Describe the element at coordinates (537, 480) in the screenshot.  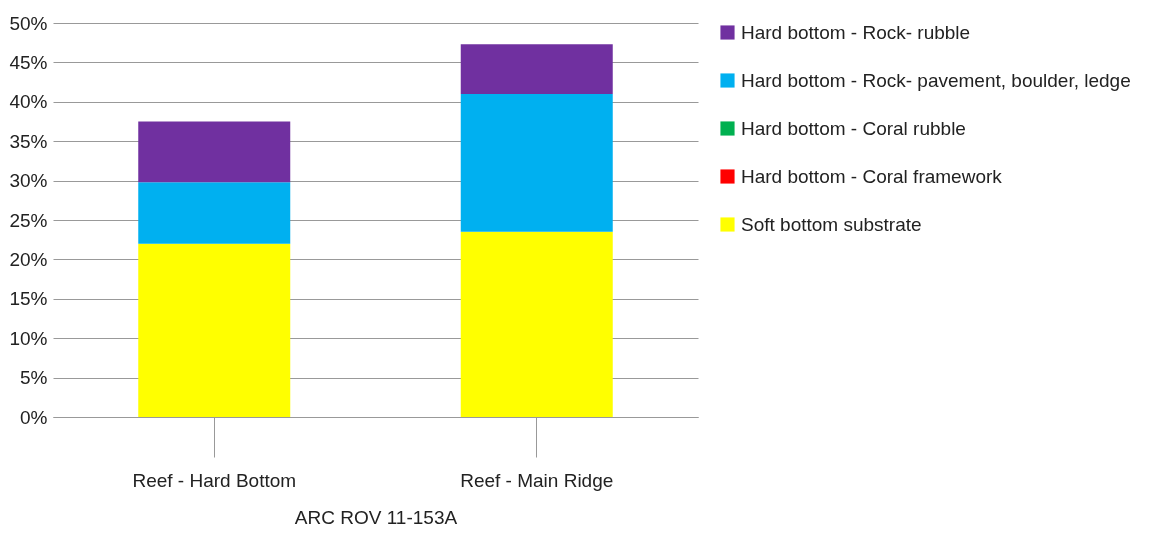
I see `x-tick-label: Reef - Main Ridge` at that location.